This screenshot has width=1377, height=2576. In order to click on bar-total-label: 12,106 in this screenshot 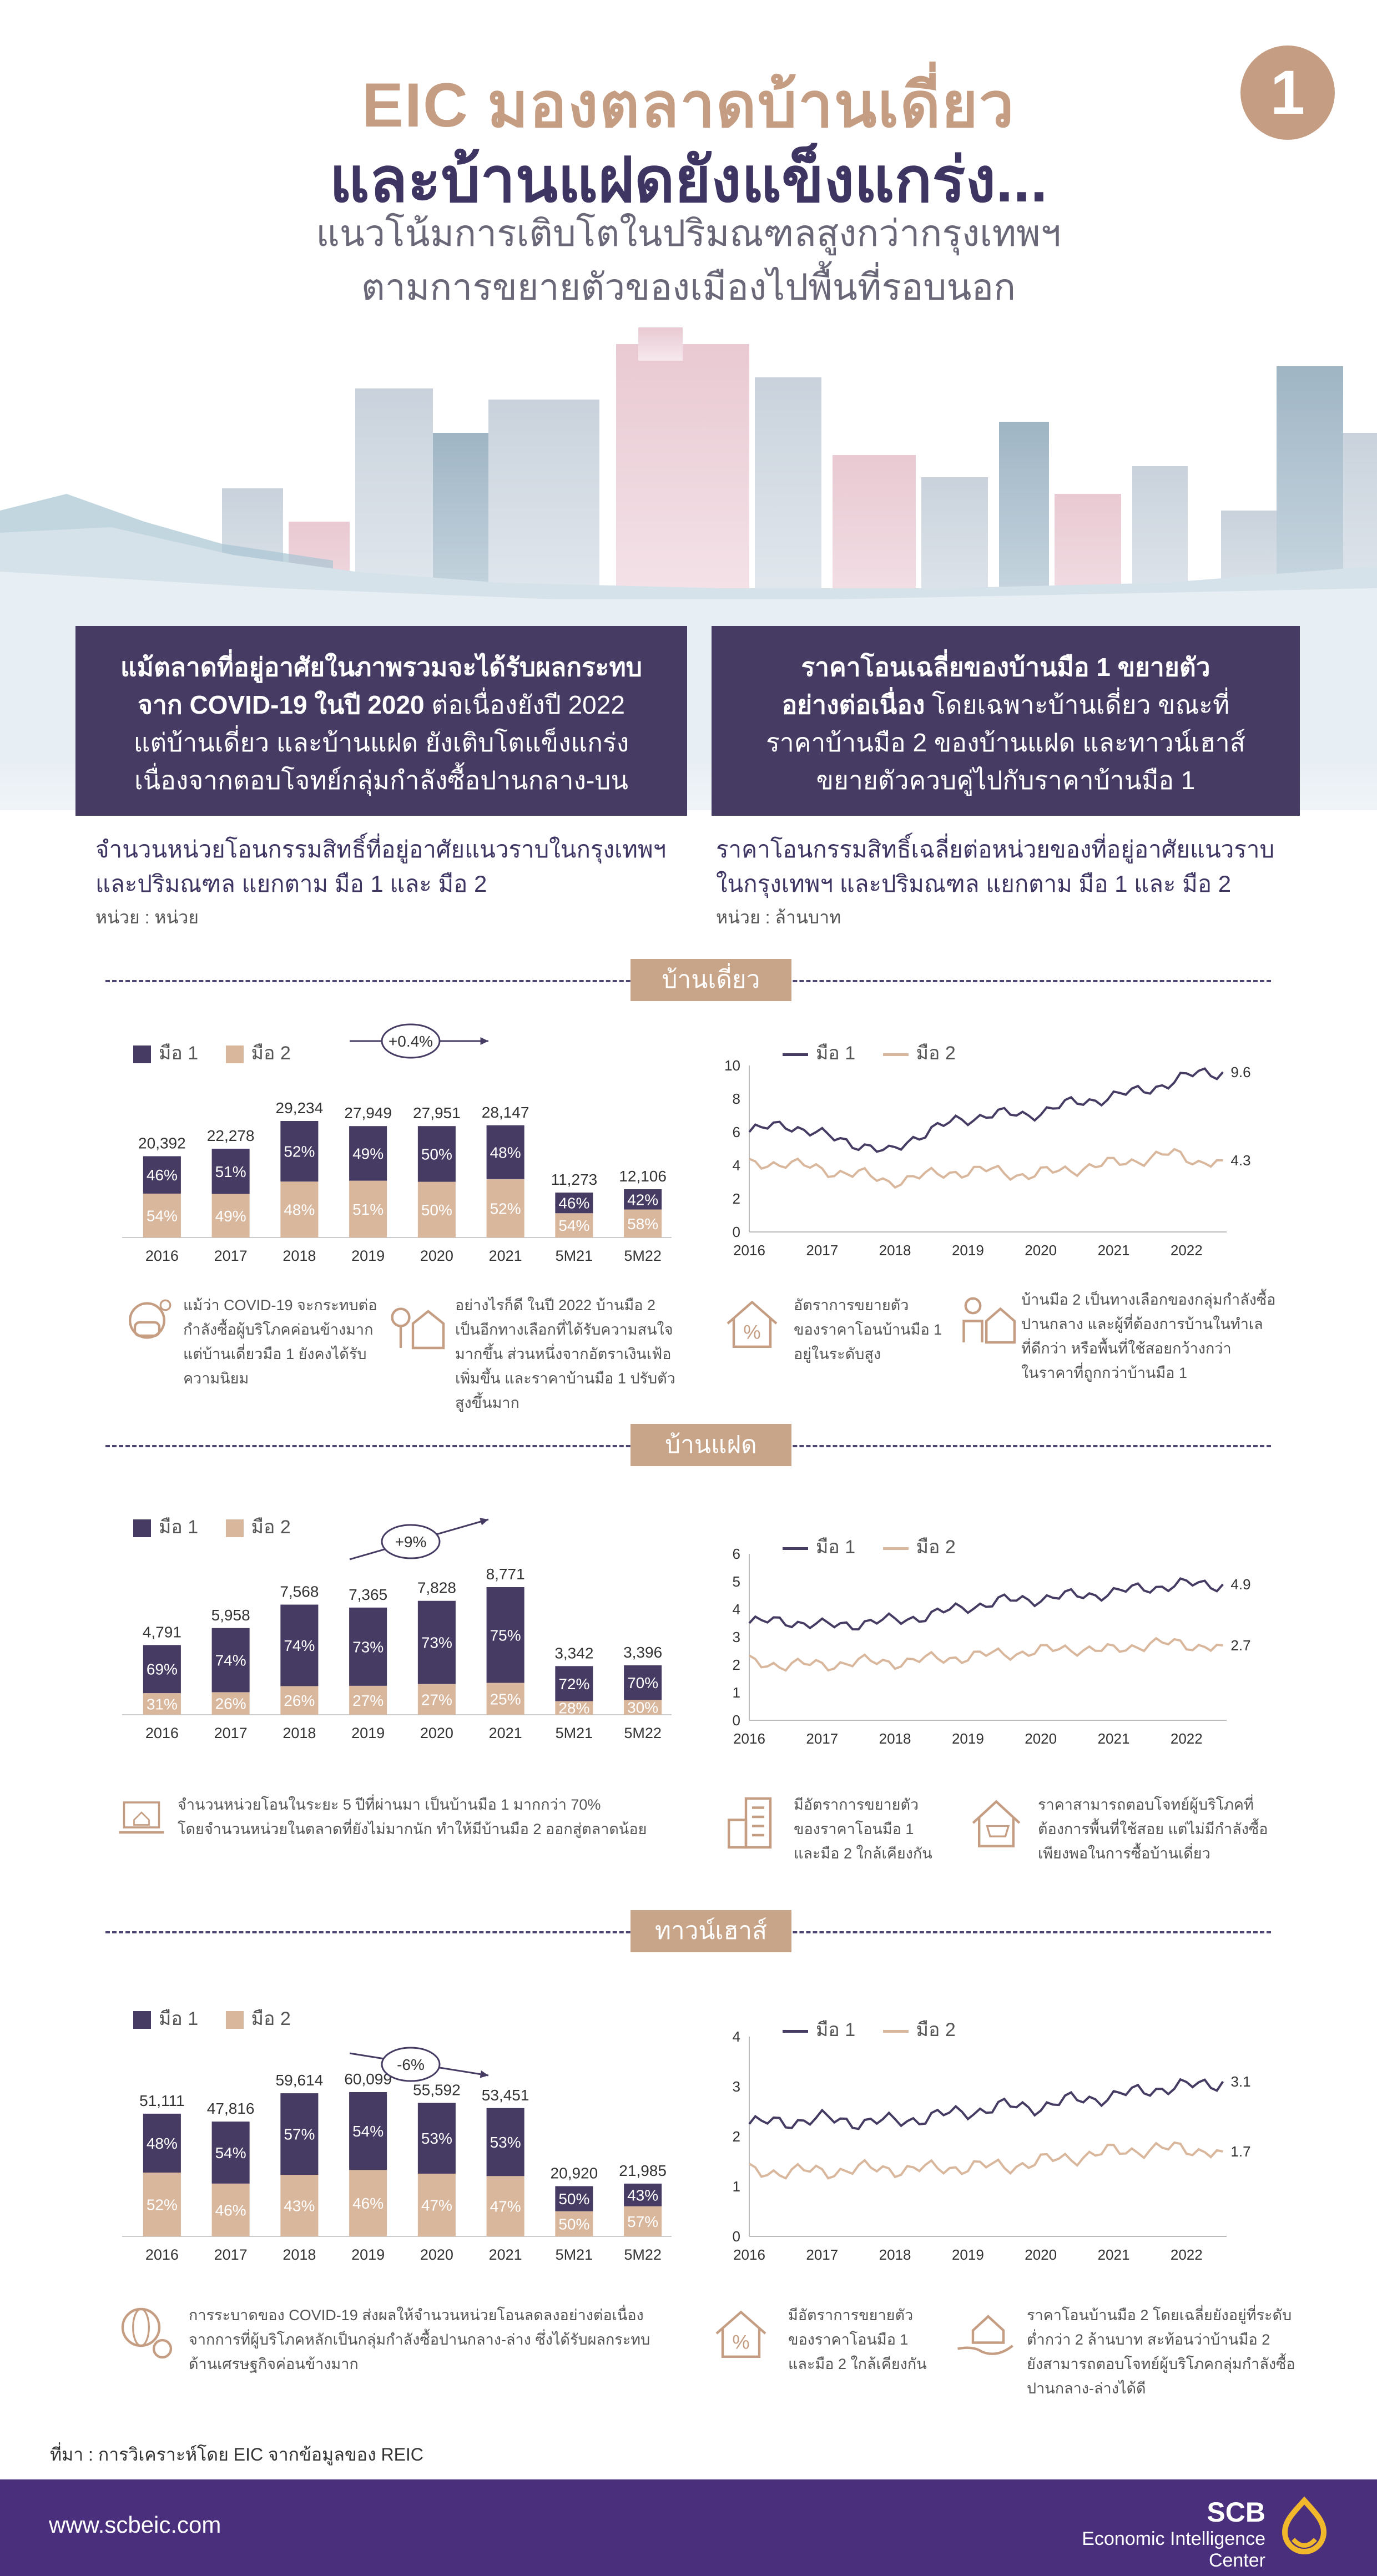, I will do `click(643, 1176)`.